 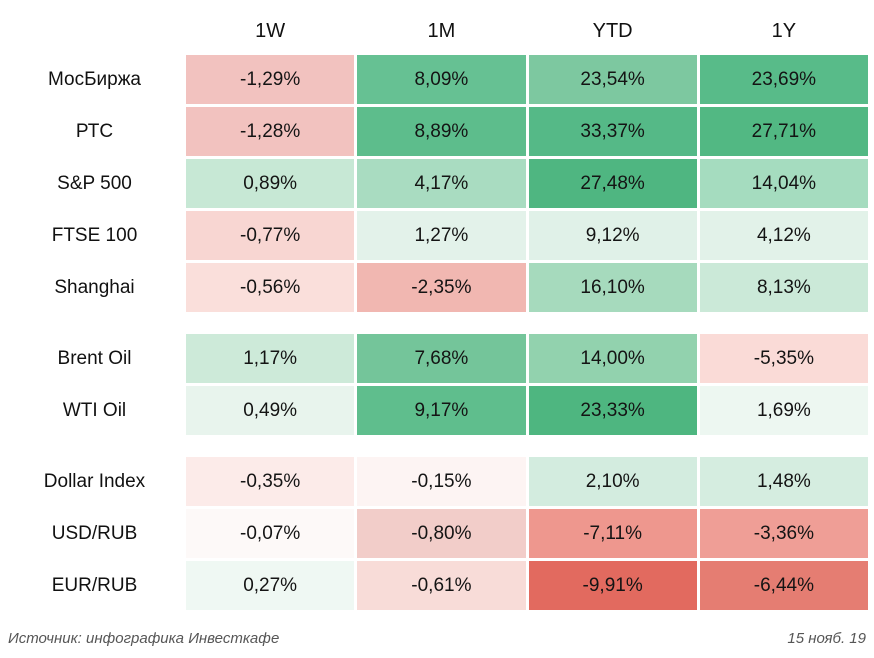 I want to click on heatmap-cell: -0,07%, so click(x=270, y=533).